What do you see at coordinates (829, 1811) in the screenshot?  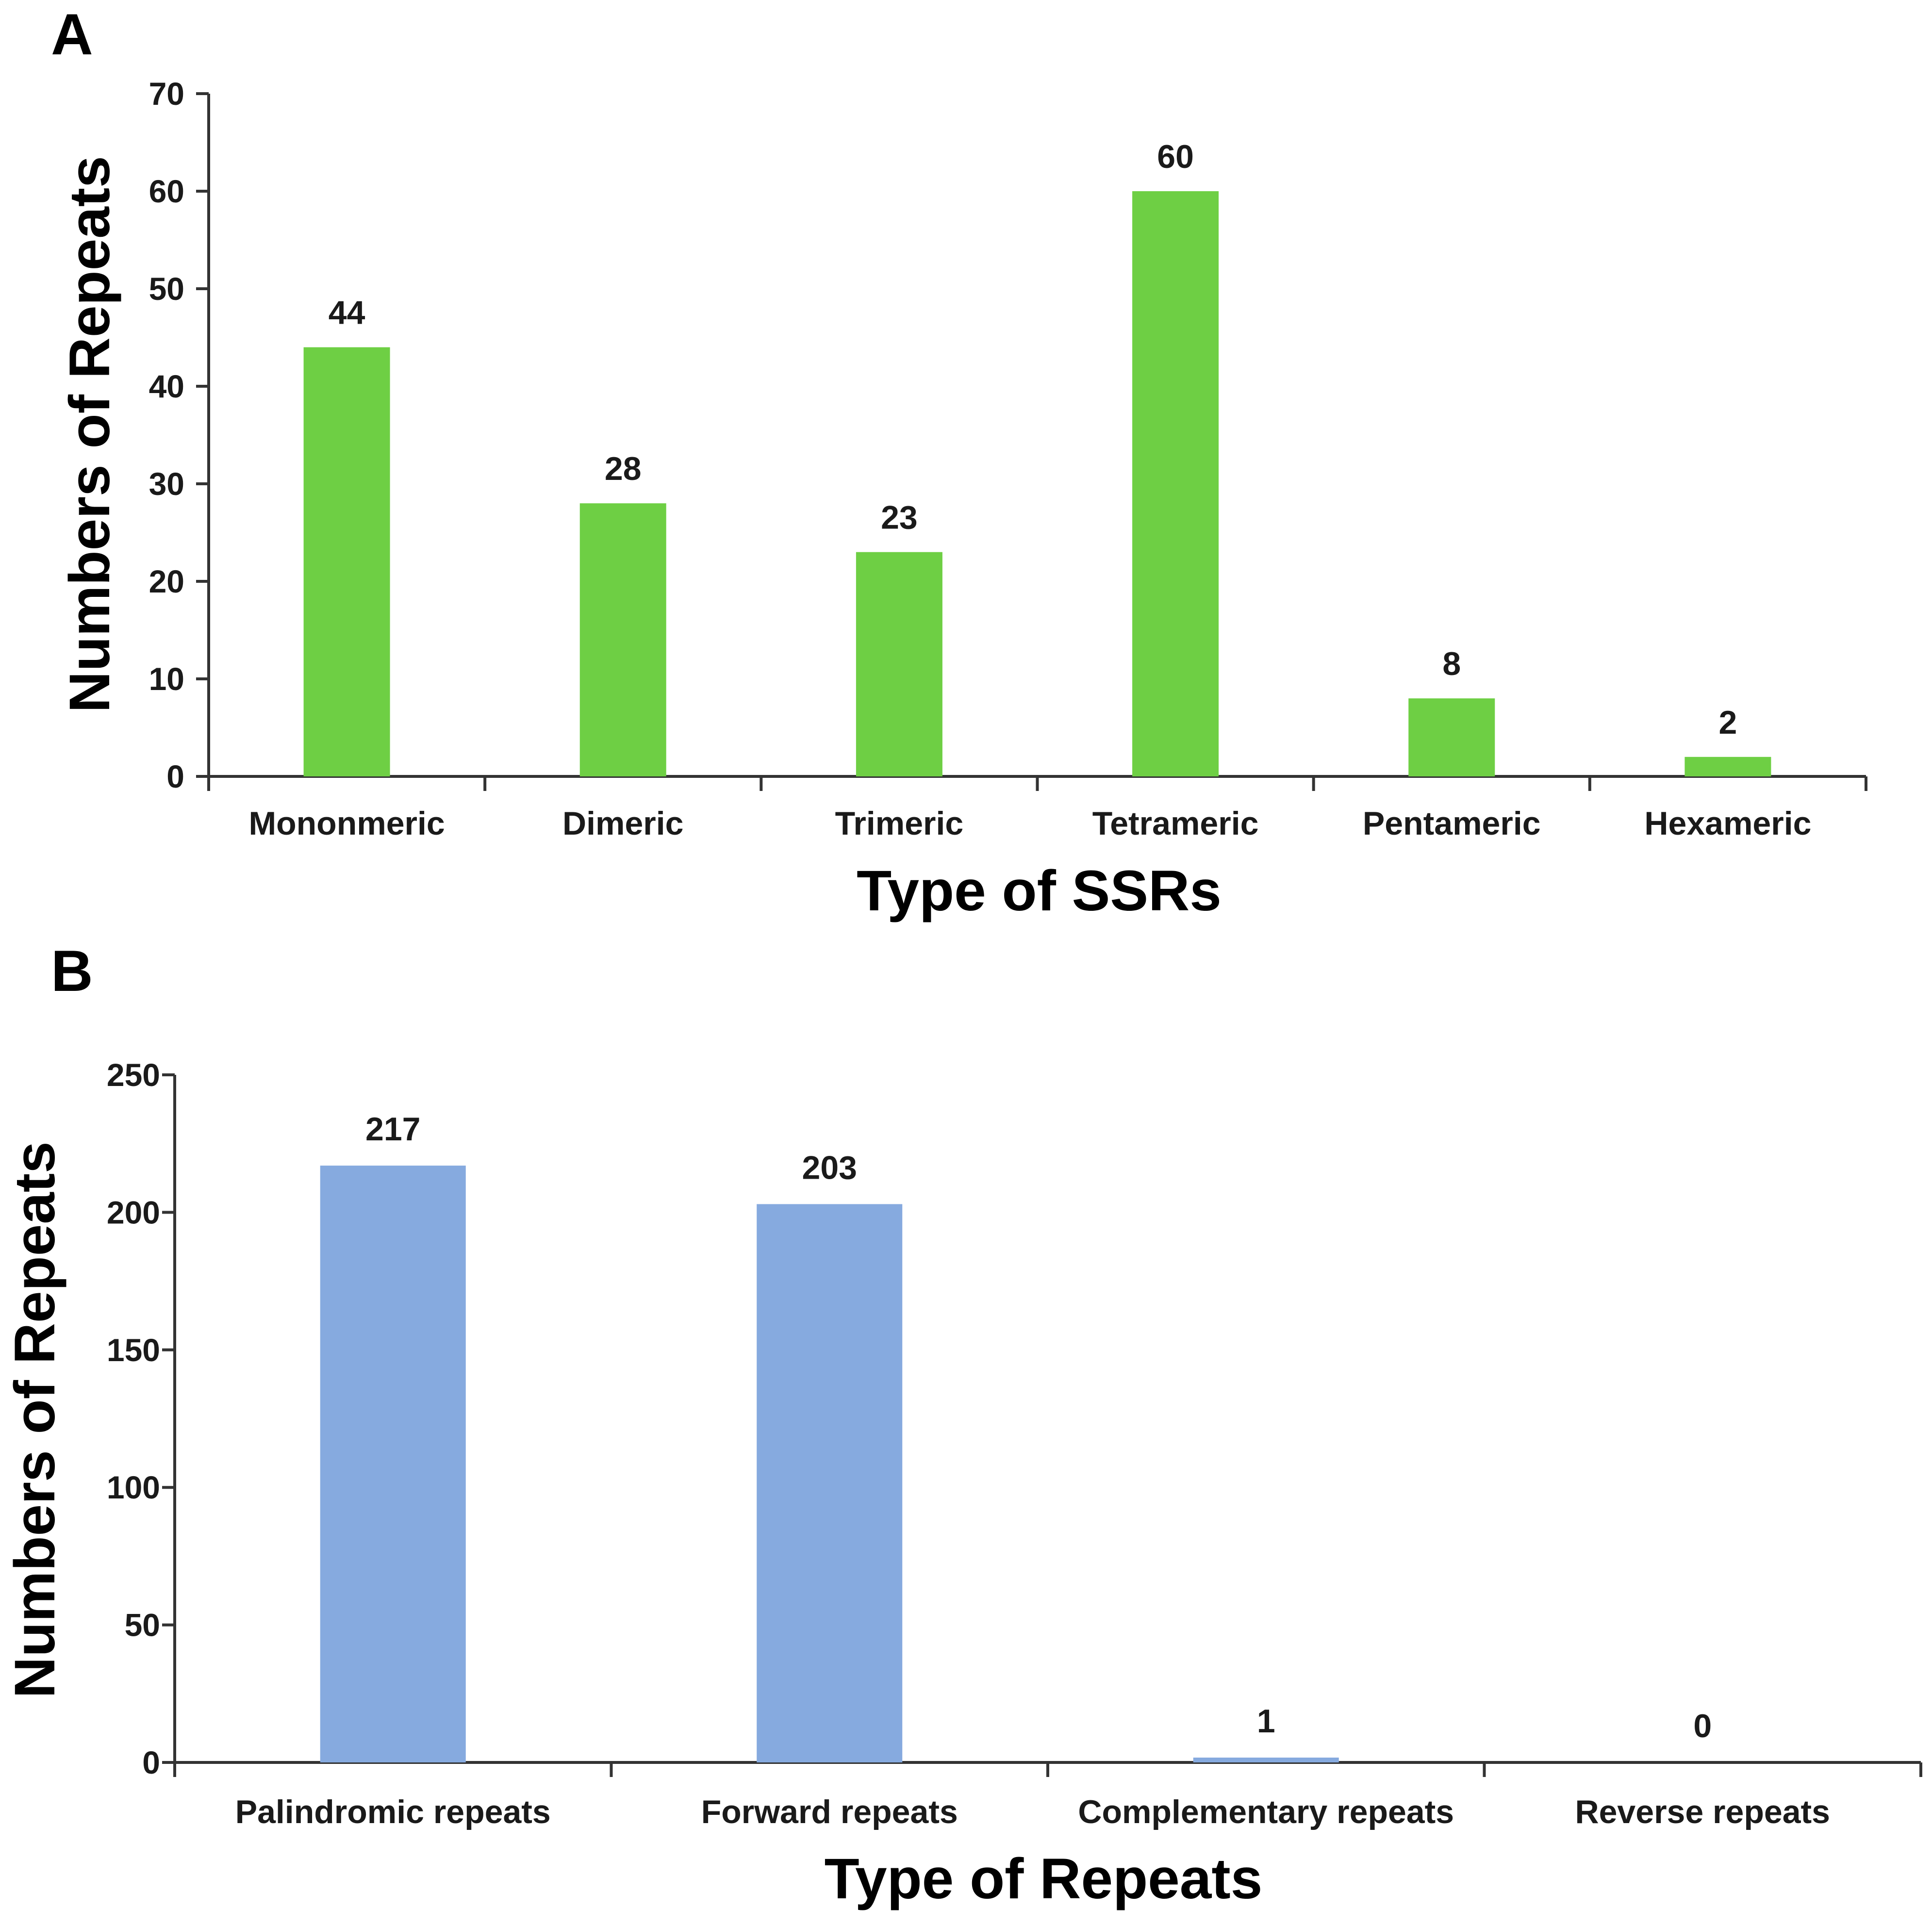 I see `x-tick-label-b: Forward repeats` at bounding box center [829, 1811].